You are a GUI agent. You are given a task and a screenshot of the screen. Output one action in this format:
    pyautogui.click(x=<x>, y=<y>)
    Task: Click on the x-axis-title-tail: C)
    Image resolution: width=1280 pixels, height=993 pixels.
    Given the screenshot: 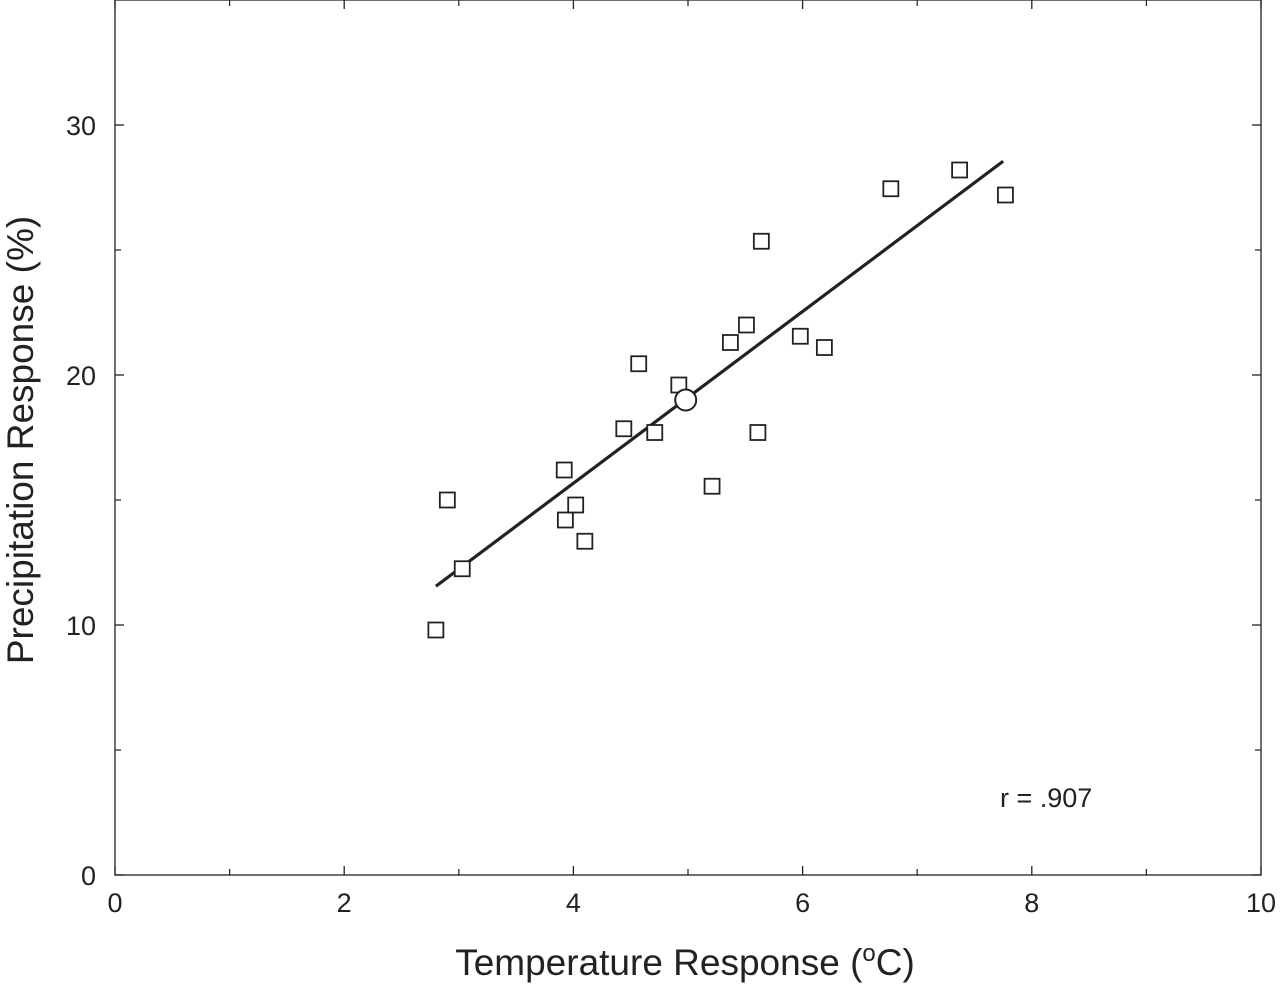 What is the action you would take?
    pyautogui.click(x=895, y=962)
    